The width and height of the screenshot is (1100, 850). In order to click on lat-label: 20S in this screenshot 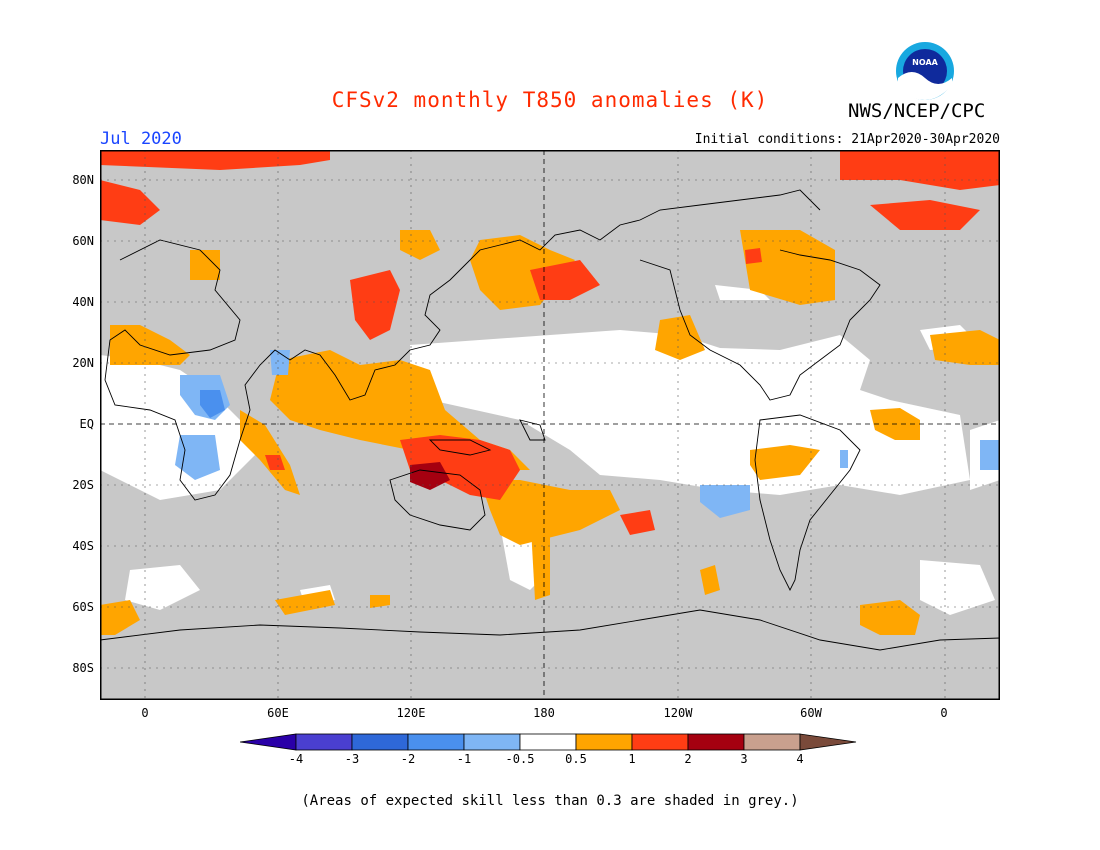, I will do `click(83, 485)`.